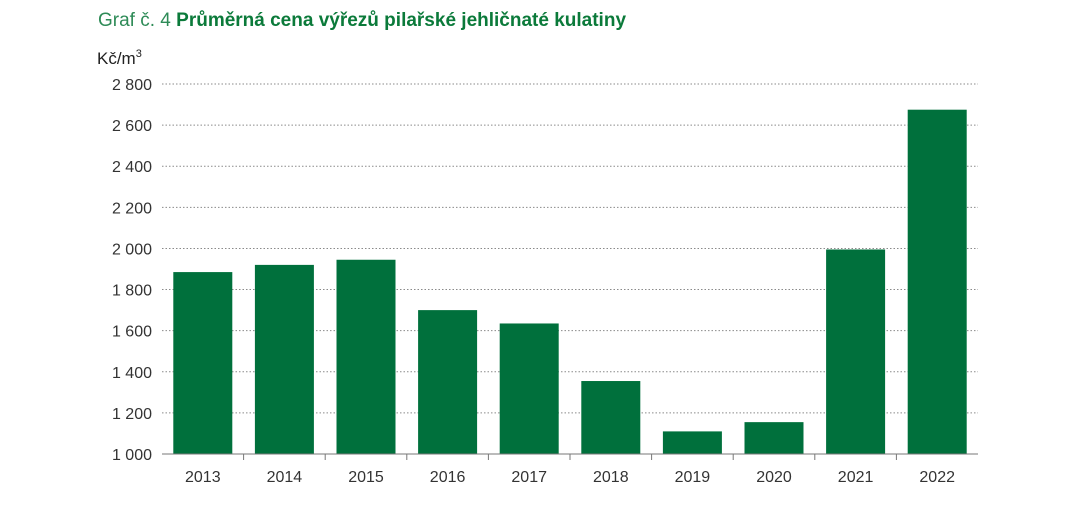 The height and width of the screenshot is (529, 1084). What do you see at coordinates (132, 167) in the screenshot?
I see `y-tick-label: 2 400` at bounding box center [132, 167].